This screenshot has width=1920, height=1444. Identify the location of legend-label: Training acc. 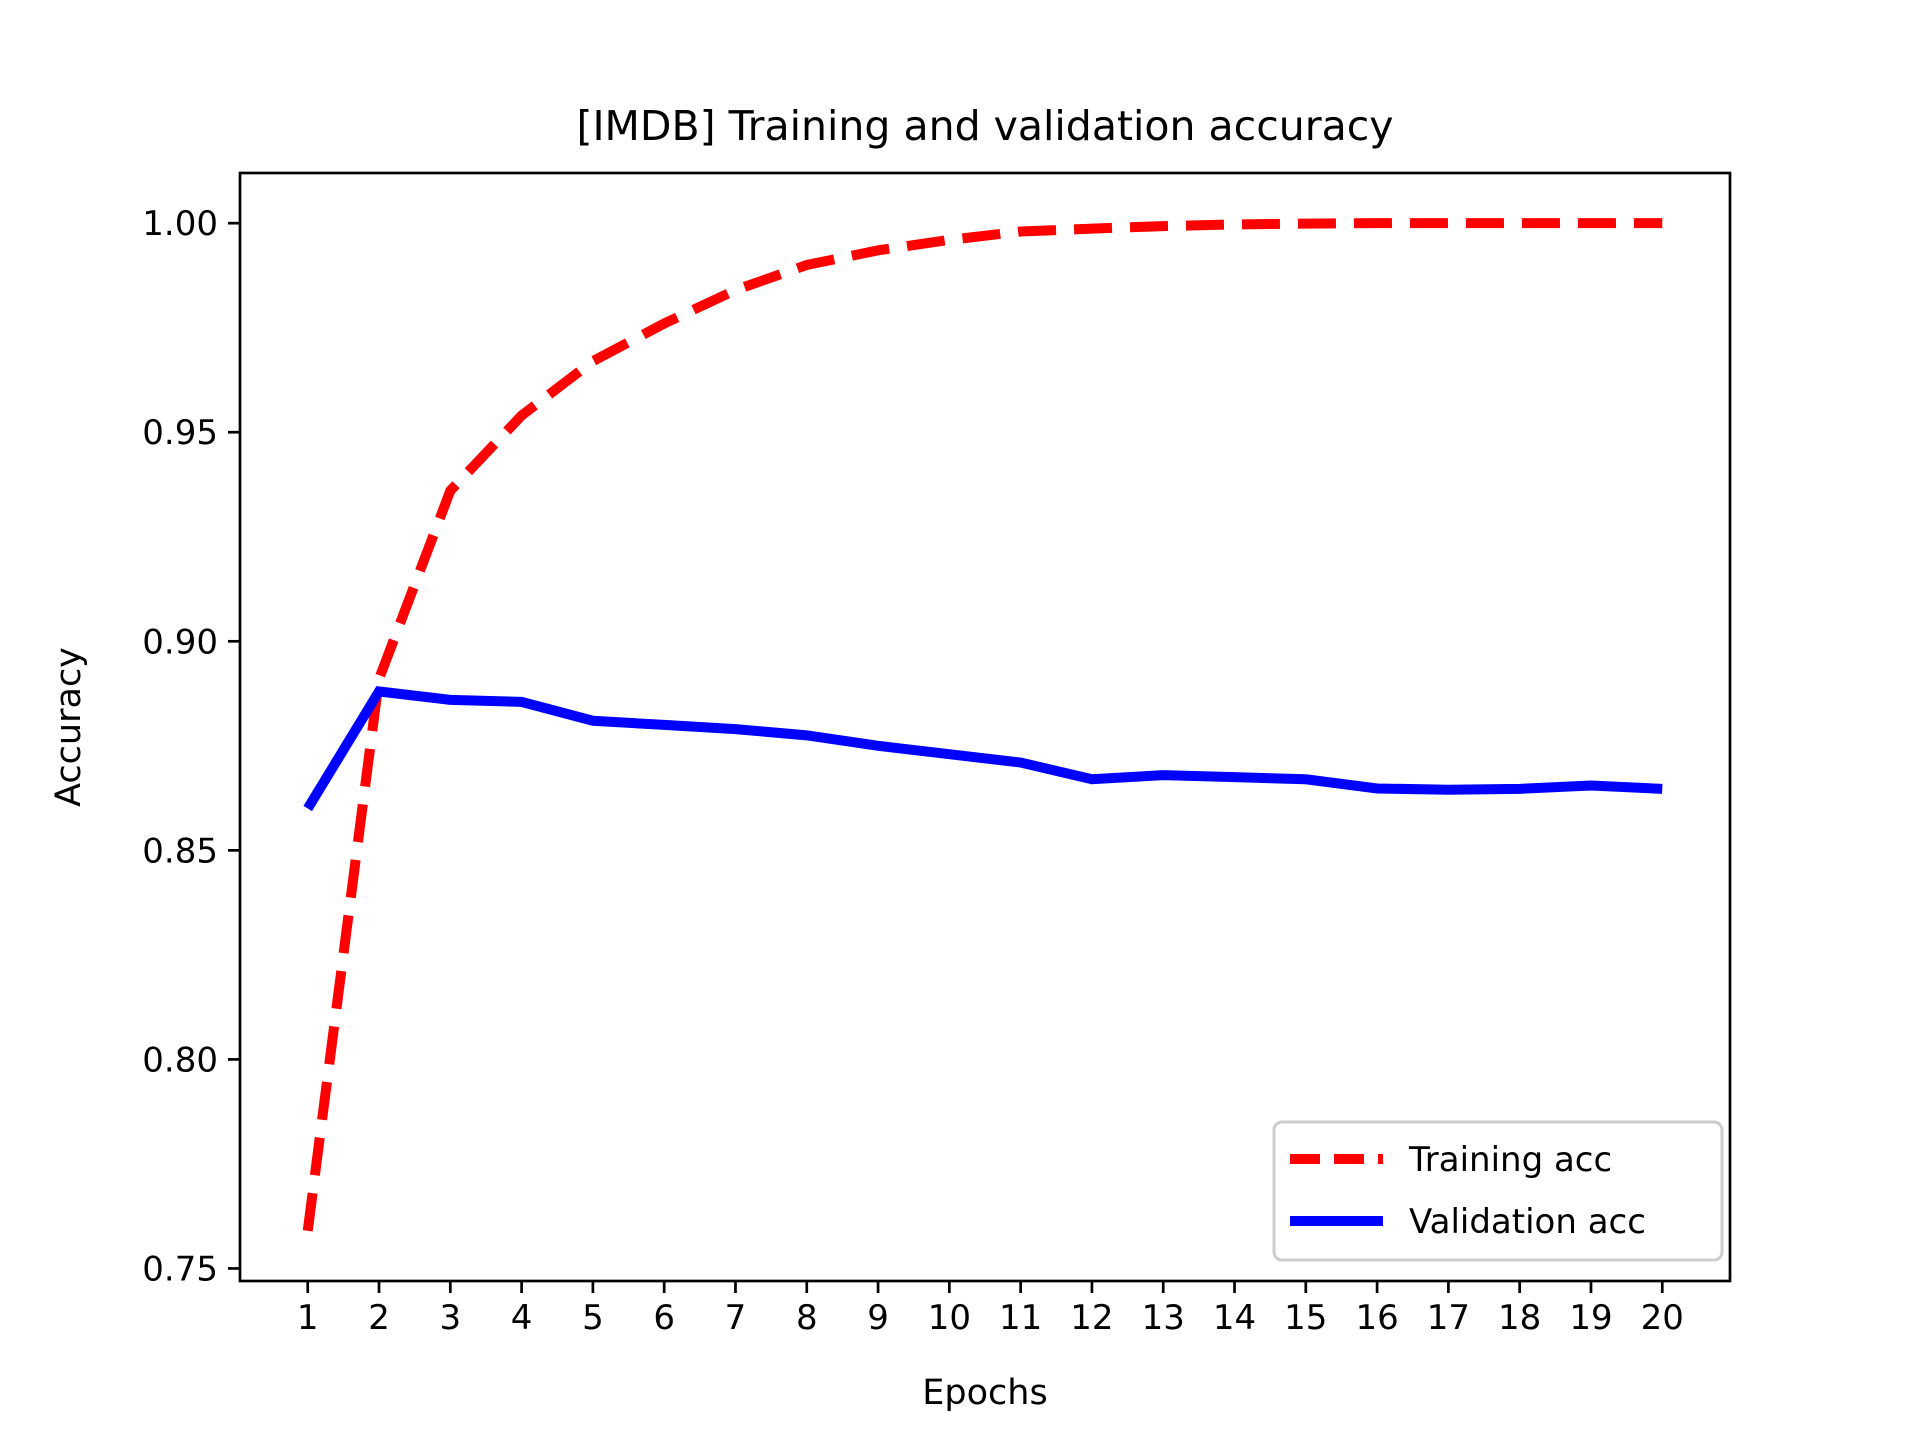
(1510, 1160).